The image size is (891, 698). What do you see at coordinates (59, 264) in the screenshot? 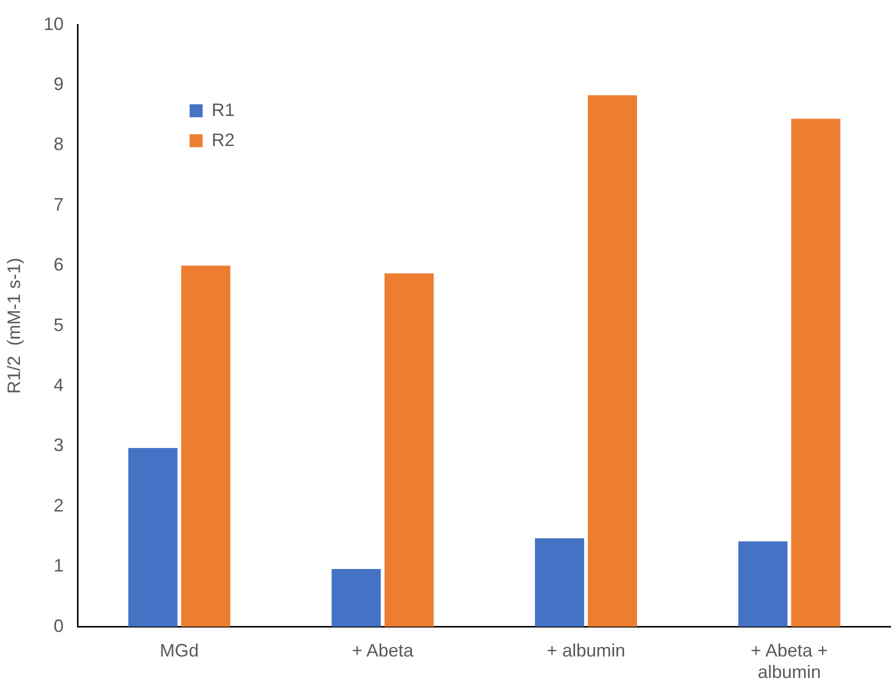
I see `y-tick-label: 6` at bounding box center [59, 264].